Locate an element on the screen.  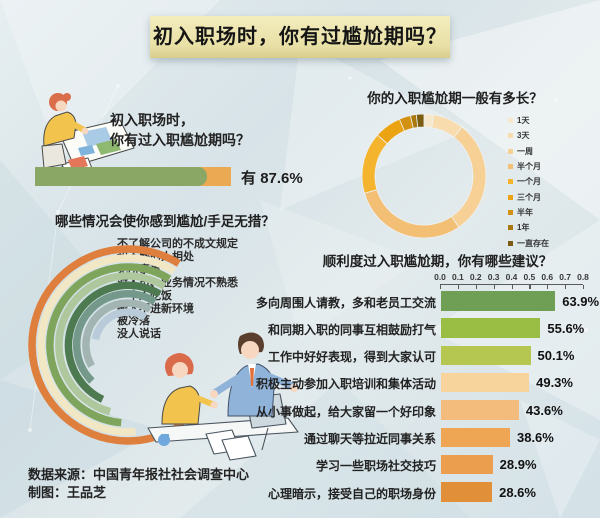
axis-tick-label: 0.6 is located at coordinates (547, 277).